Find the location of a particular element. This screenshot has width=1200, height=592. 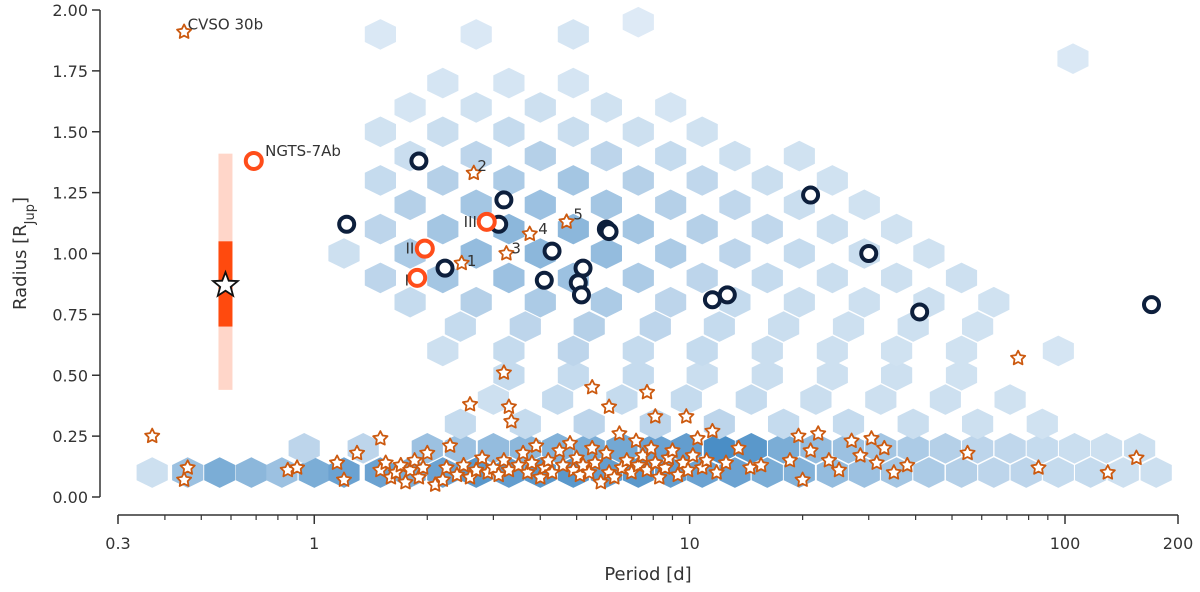

y-ticks: 0.00 0.25 0.50 0.75 1.00 1.25 1.50 1.75 2.00 is located at coordinates (76, 254).